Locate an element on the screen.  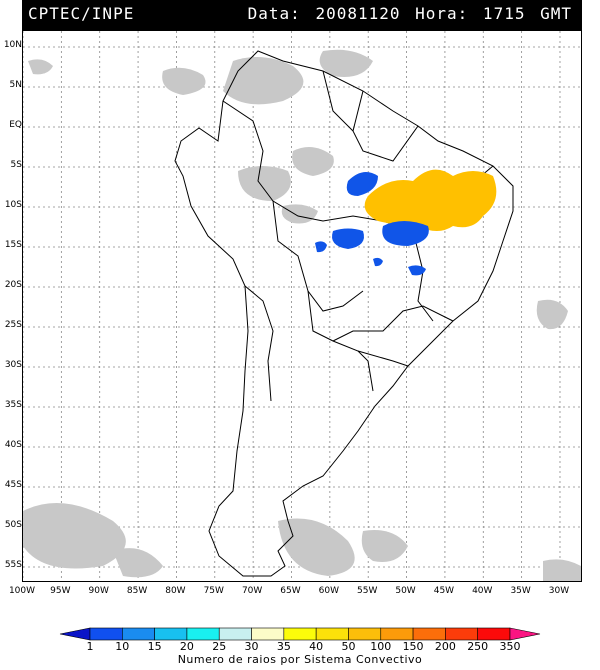
map-header: CPTEC/INPE Data: 20081120 Hora: 1715 GMT is located at coordinates (302, 15).